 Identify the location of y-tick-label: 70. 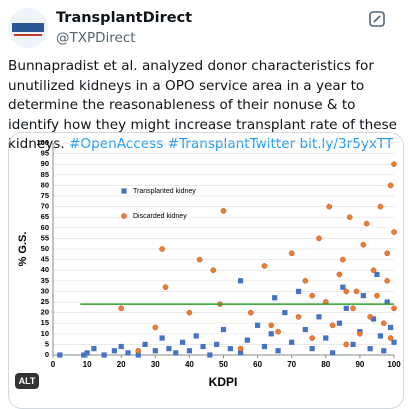
(45, 206).